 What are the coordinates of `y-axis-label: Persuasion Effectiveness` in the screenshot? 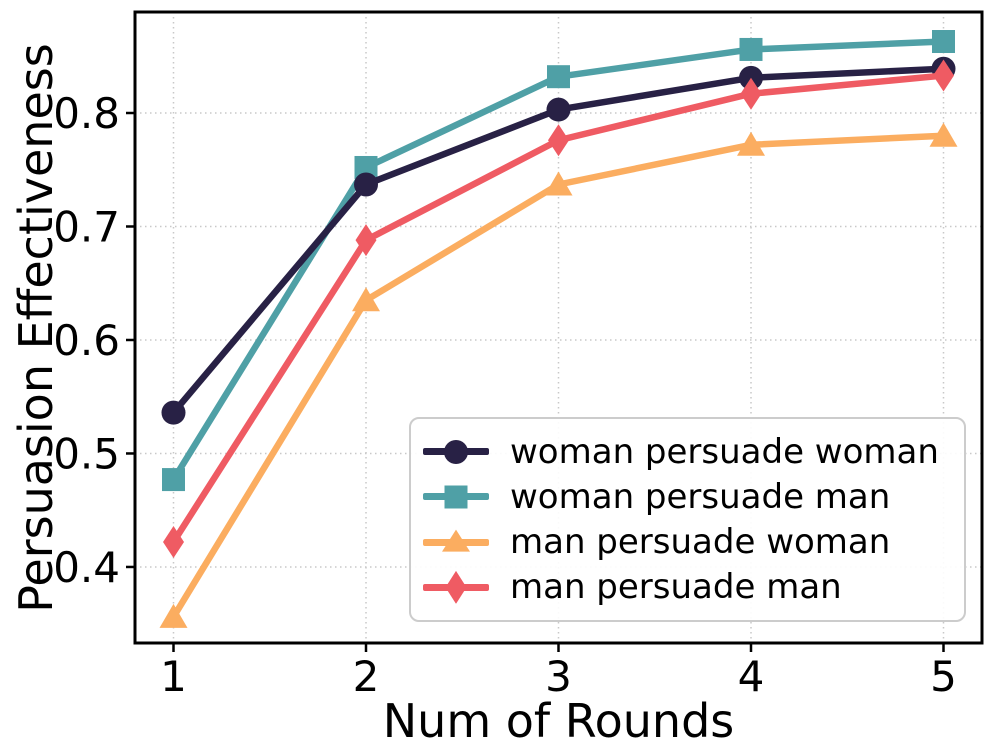 It's located at (36, 328).